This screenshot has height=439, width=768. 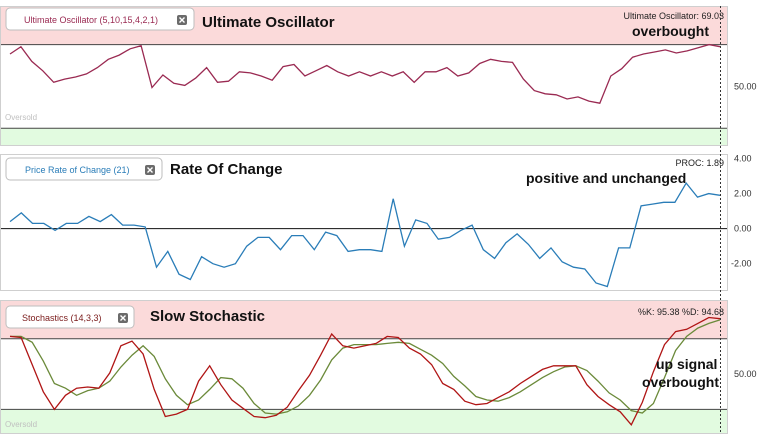 I want to click on roc-annotation: positive and unchanged, so click(x=606, y=178).